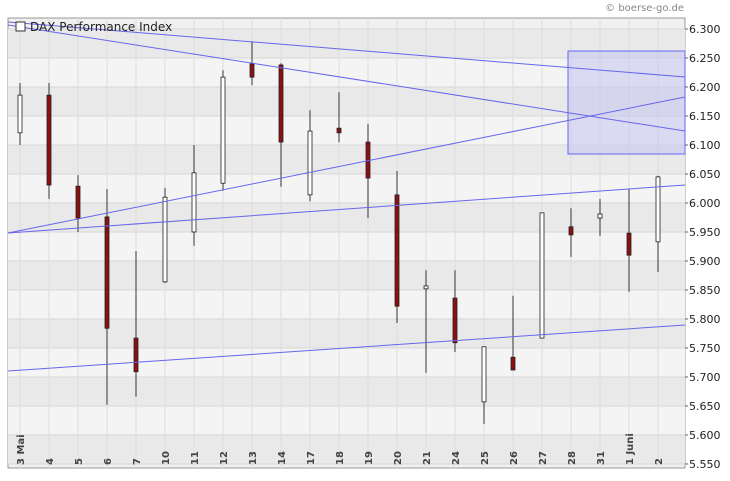 Image resolution: width=730 pixels, height=481 pixels. What do you see at coordinates (20, 26) in the screenshot?
I see `legend-icon` at bounding box center [20, 26].